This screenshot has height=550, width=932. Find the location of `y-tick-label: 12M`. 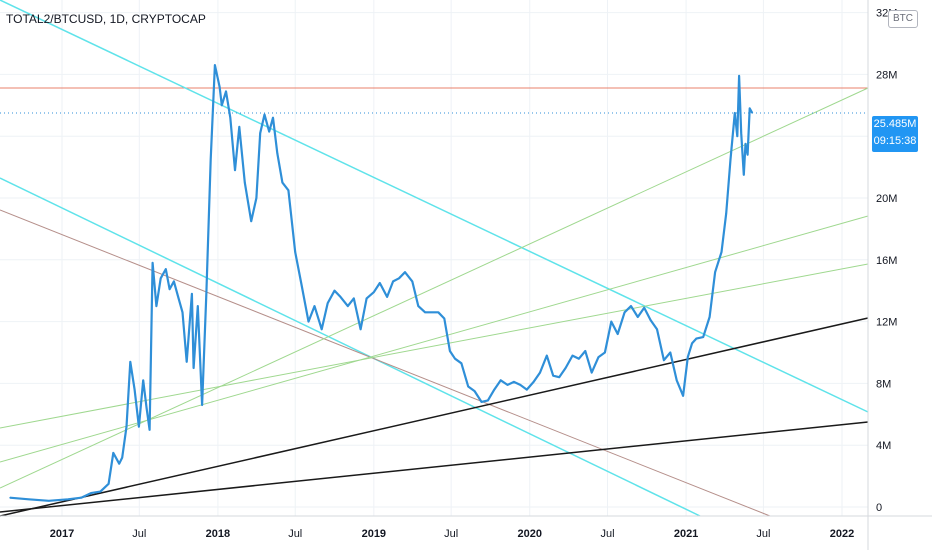

y-tick-label: 12M is located at coordinates (886, 323).